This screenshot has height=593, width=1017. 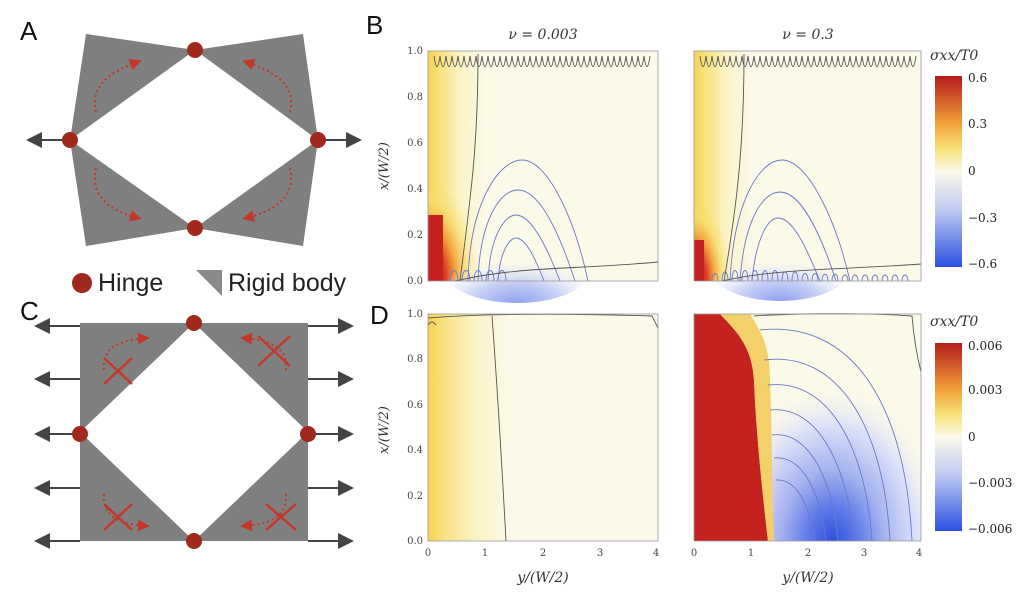 I want to click on colorbar-bottom: σxx/T0 0.006 0.003 0 −0.003 −0.006, so click(x=971, y=425).